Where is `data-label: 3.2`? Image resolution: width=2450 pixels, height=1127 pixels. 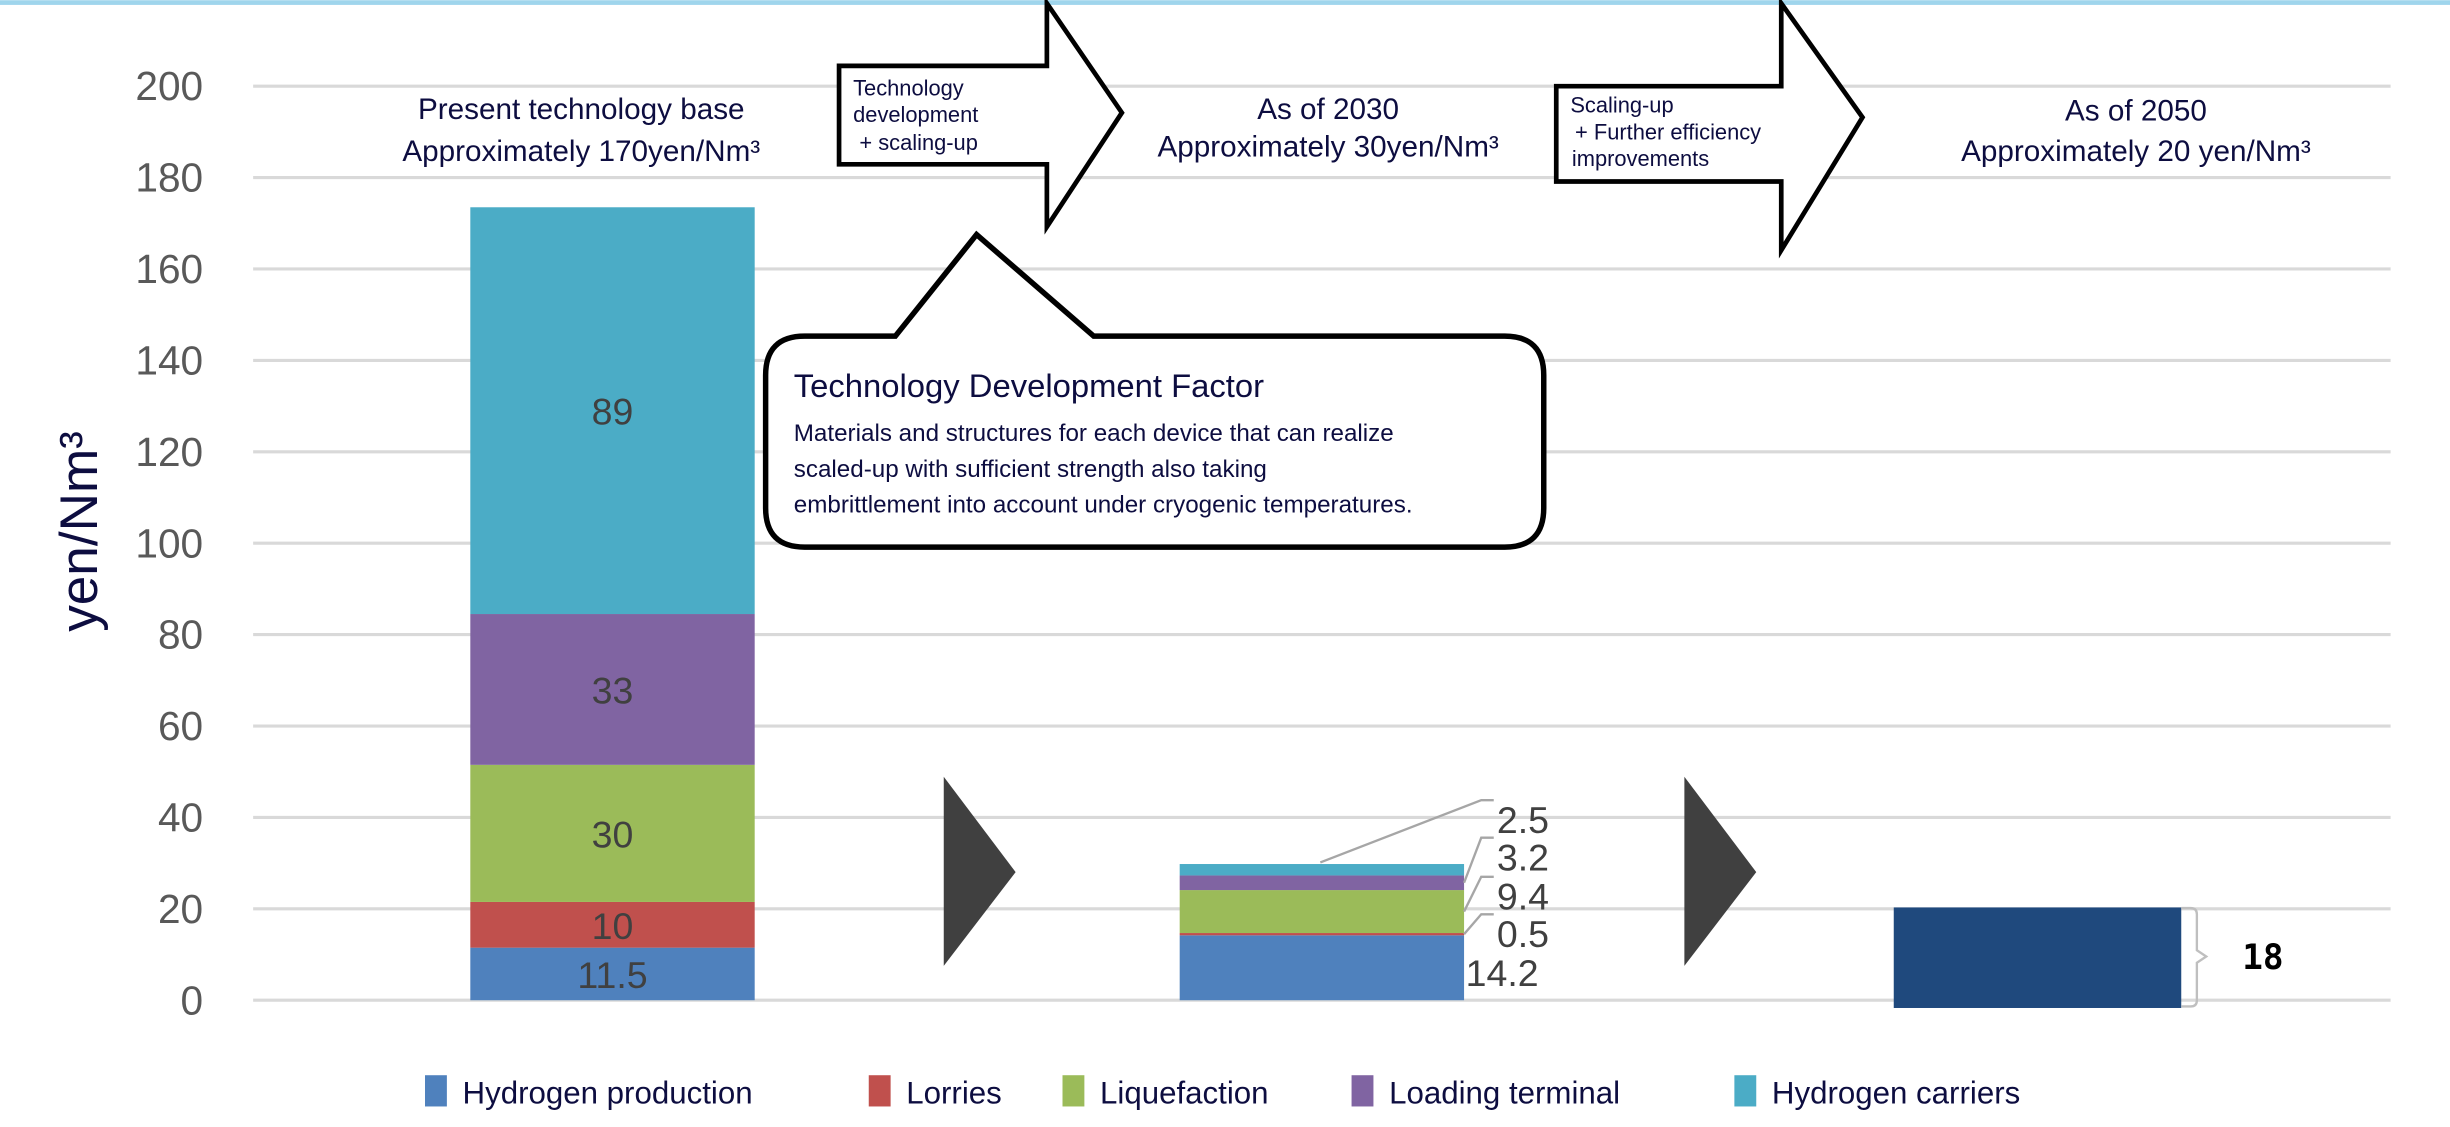 data-label: 3.2 is located at coordinates (1523, 858).